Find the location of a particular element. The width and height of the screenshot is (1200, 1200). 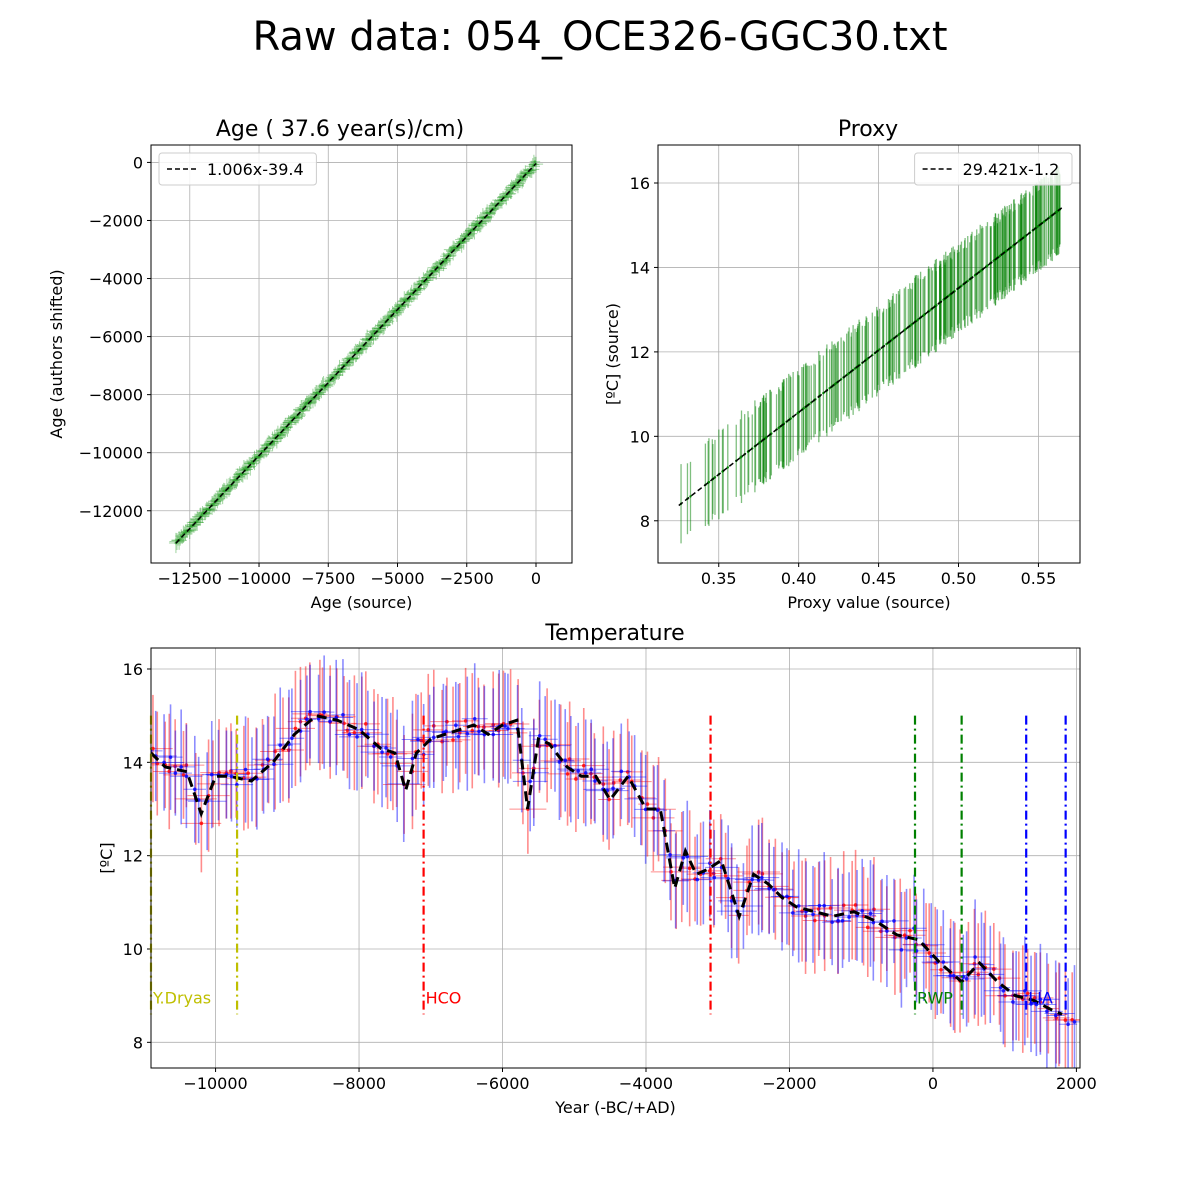

age-title: Age ( 37.6 year(s)/cm) is located at coordinates (340, 129).